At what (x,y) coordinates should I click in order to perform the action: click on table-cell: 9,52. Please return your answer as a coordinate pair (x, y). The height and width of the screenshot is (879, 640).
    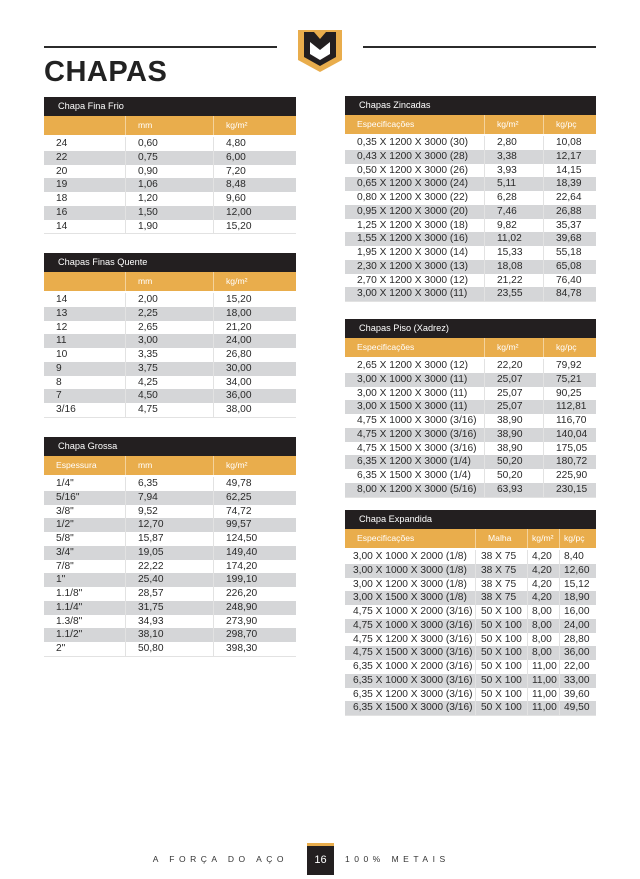
    Looking at the image, I should click on (169, 511).